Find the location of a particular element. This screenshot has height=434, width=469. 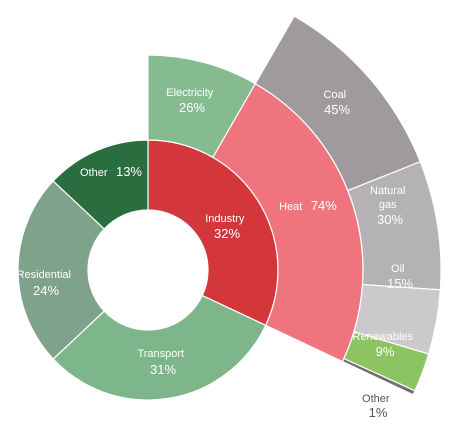

label-oil-name: Oil is located at coordinates (397, 269).